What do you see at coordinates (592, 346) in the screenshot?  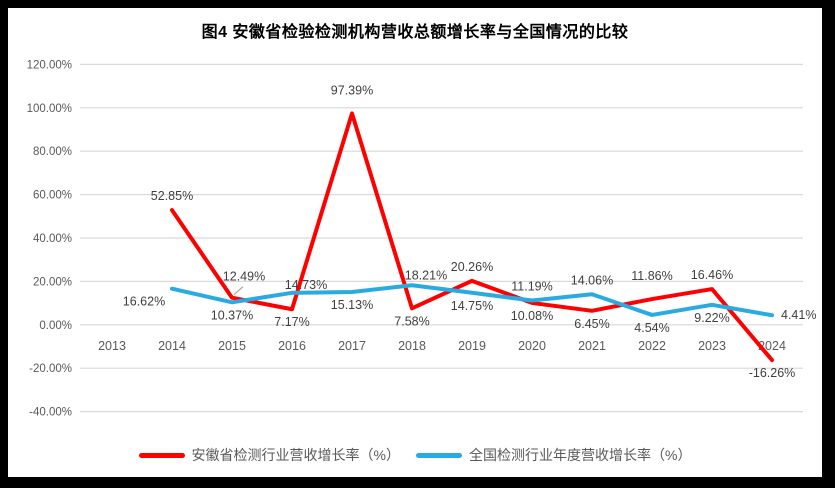 I see `svg-text: 2021` at bounding box center [592, 346].